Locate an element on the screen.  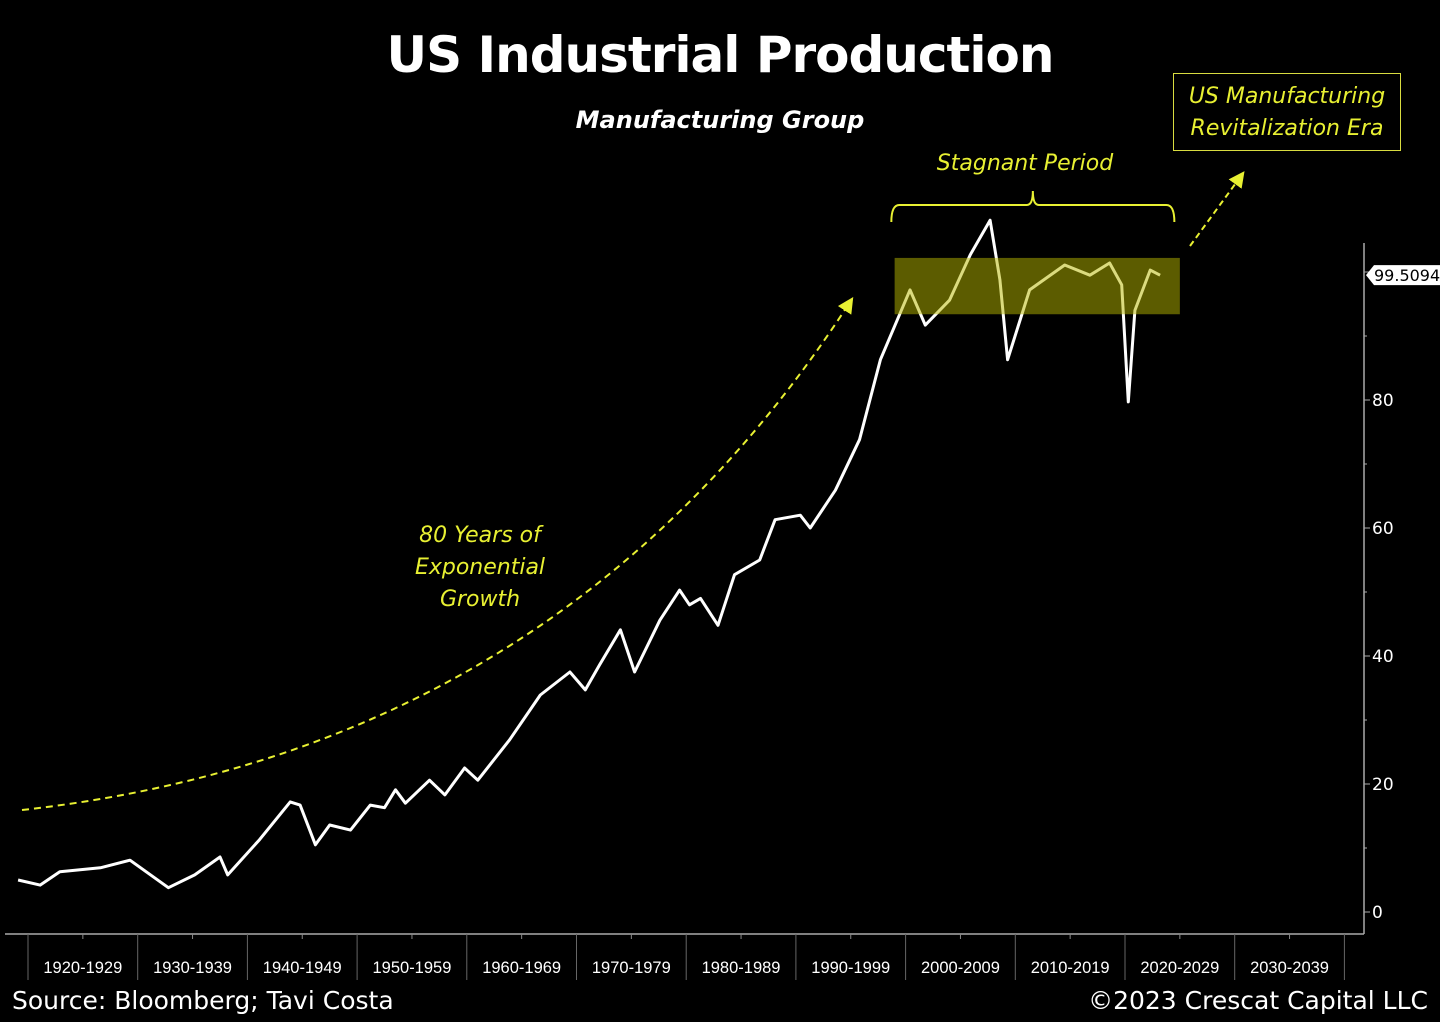
x-tick-label: 2030-2039 is located at coordinates (1289, 968).